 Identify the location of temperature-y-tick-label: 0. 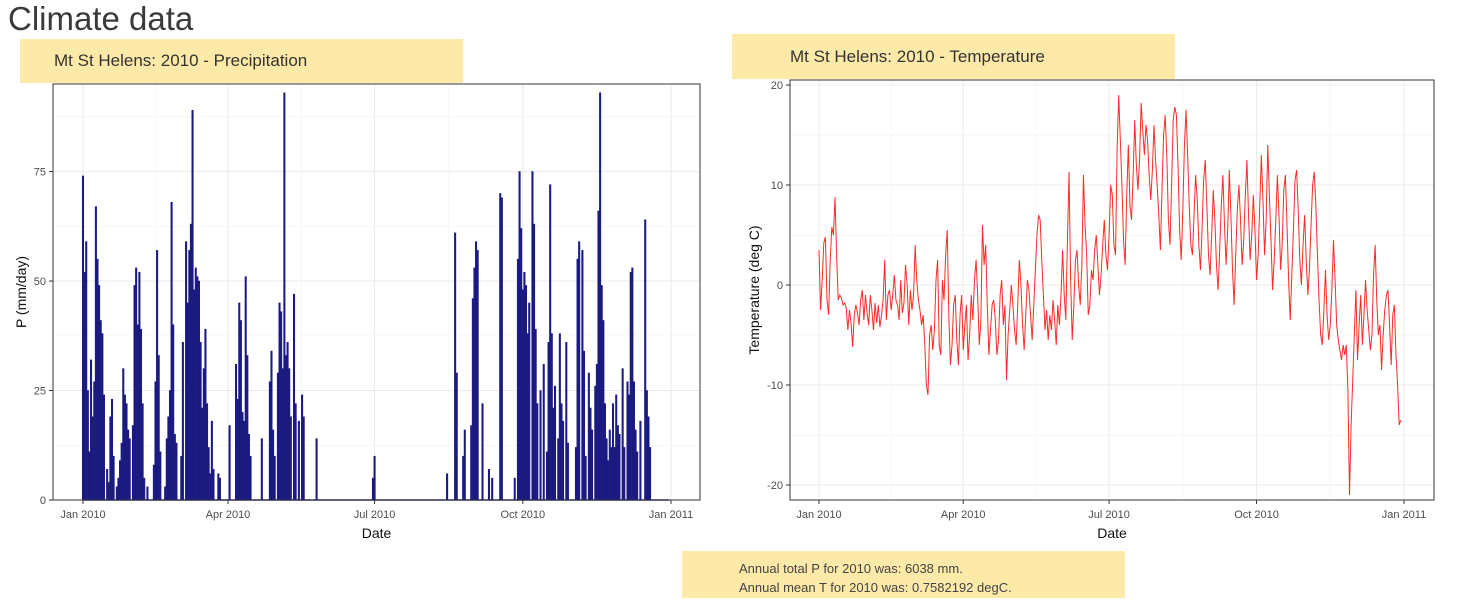
(780, 286).